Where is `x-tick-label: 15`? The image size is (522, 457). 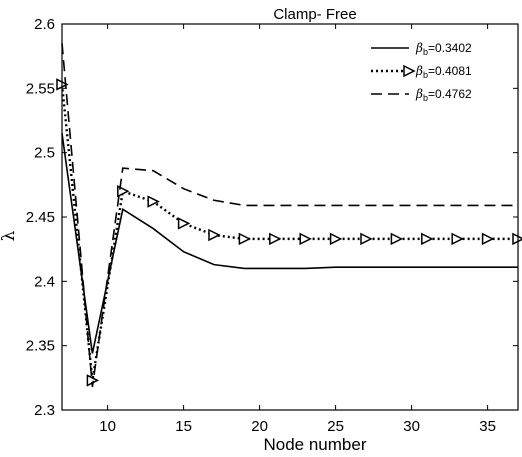
x-tick-label: 15 is located at coordinates (183, 426).